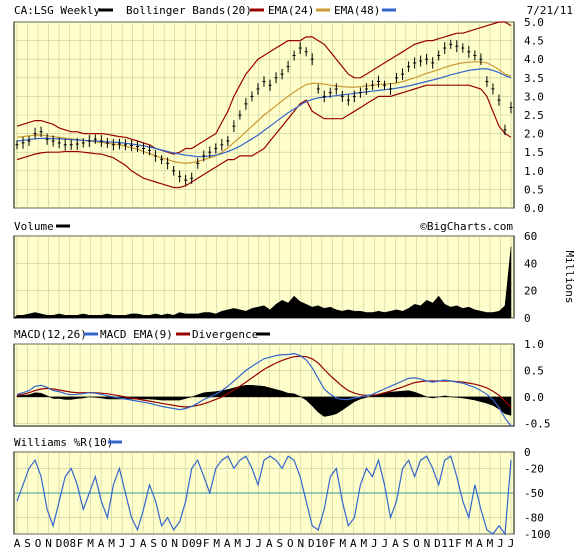 This screenshot has height=557, width=579. I want to click on price-y-tick-label: 2.5, so click(534, 115).